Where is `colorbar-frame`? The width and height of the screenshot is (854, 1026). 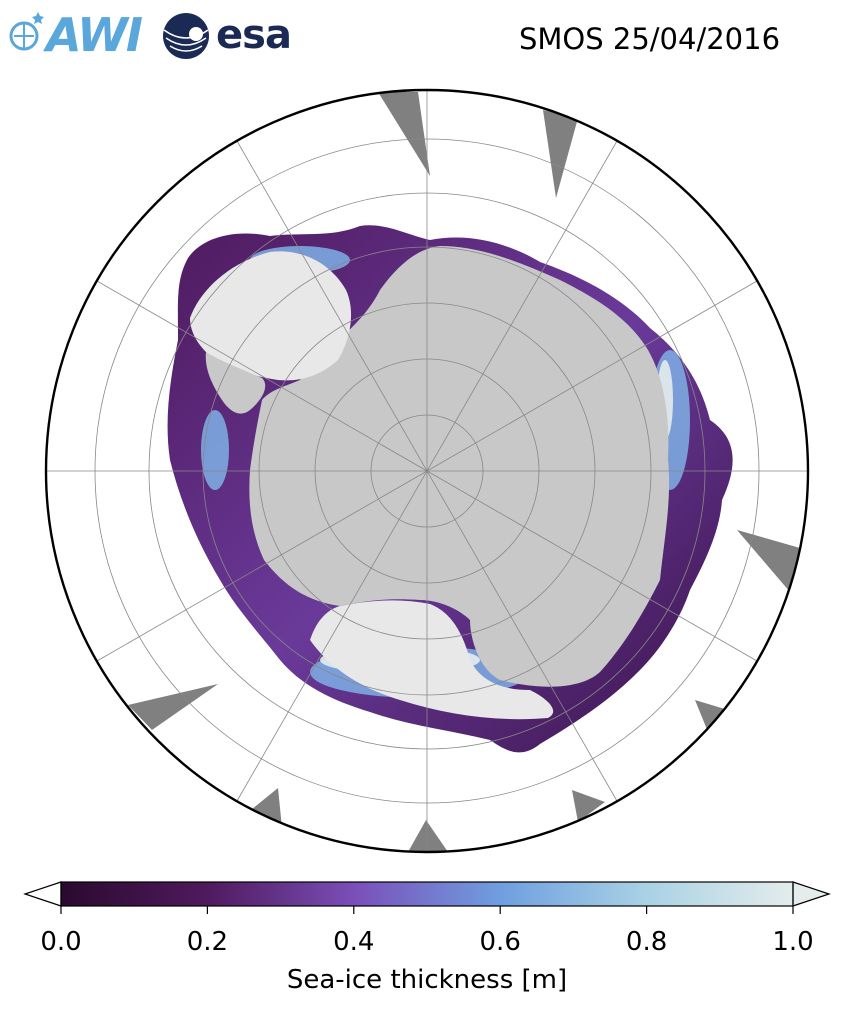
colorbar-frame is located at coordinates (427, 894).